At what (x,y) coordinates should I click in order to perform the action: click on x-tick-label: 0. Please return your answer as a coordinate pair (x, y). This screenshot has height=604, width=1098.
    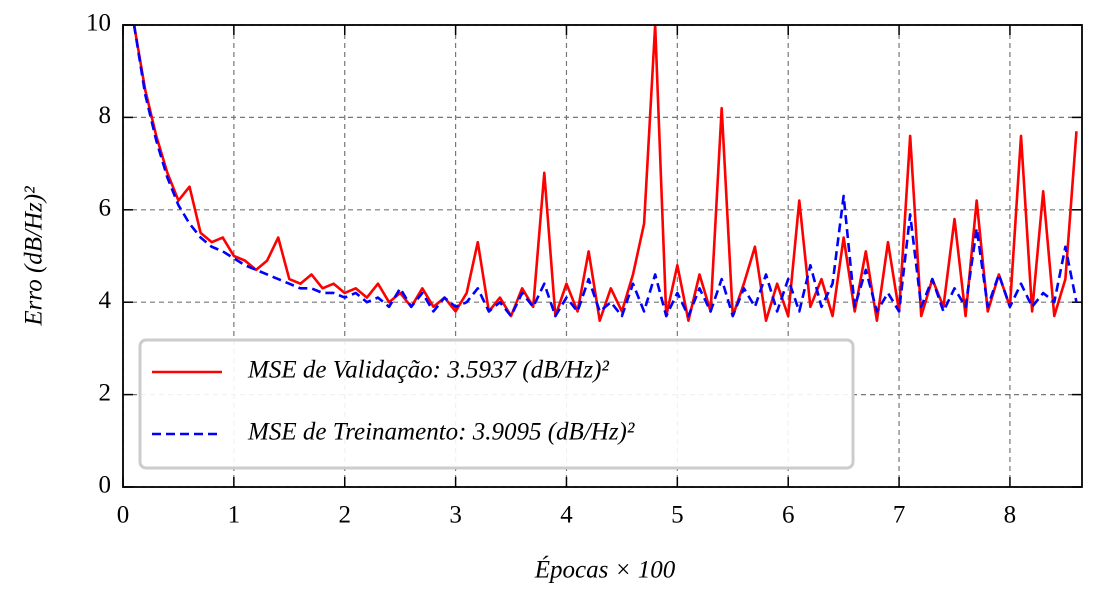
    Looking at the image, I should click on (123, 515).